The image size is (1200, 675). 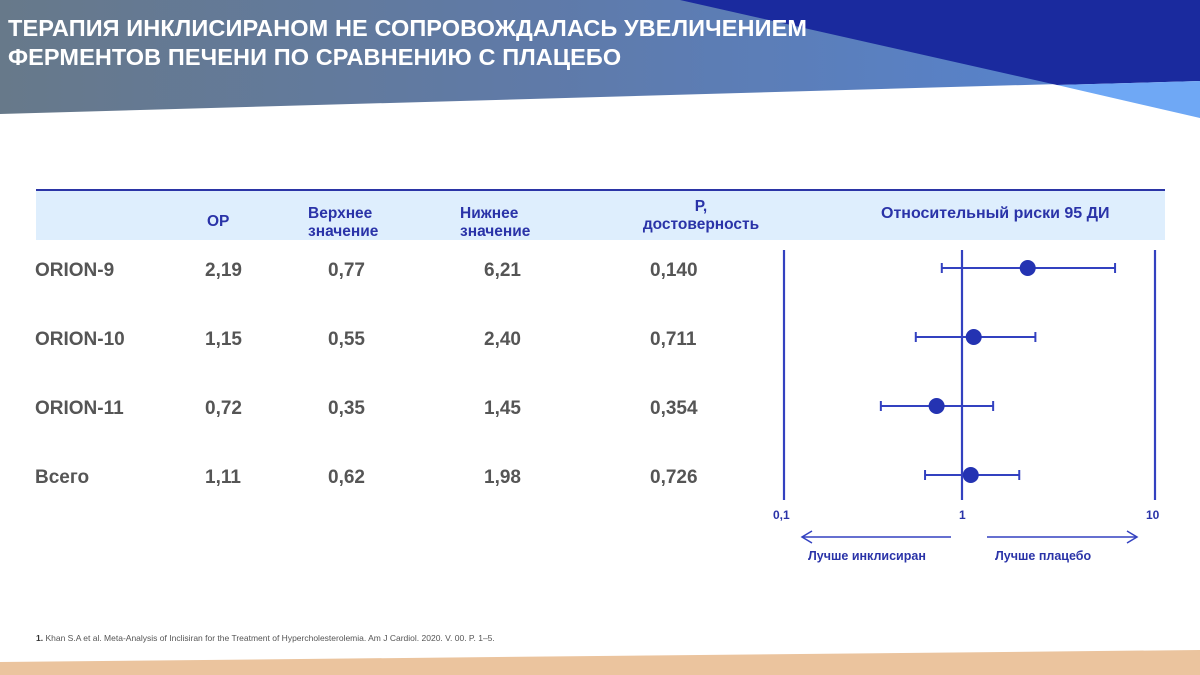 I want to click on title-line-2: ФЕРМЕНТОВ ПЕЧЕНИ ПО СРАВНЕНИЮ С ПЛАЦЕБО, so click(x=315, y=57).